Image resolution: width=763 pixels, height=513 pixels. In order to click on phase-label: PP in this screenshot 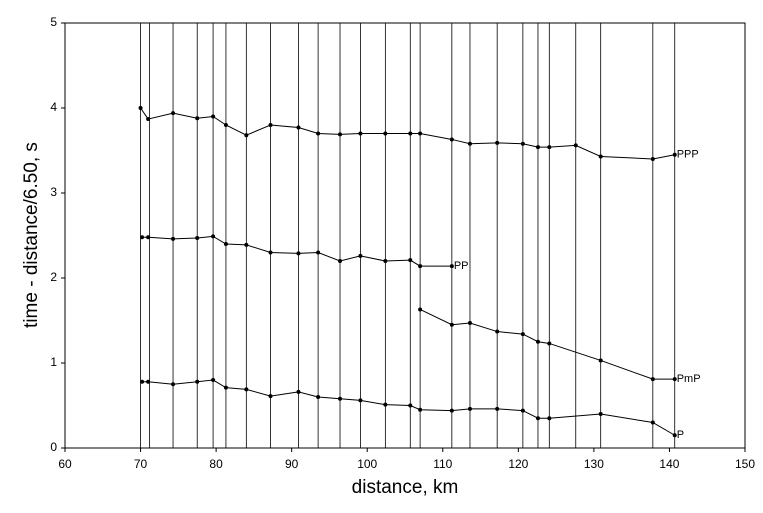, I will do `click(461, 266)`.